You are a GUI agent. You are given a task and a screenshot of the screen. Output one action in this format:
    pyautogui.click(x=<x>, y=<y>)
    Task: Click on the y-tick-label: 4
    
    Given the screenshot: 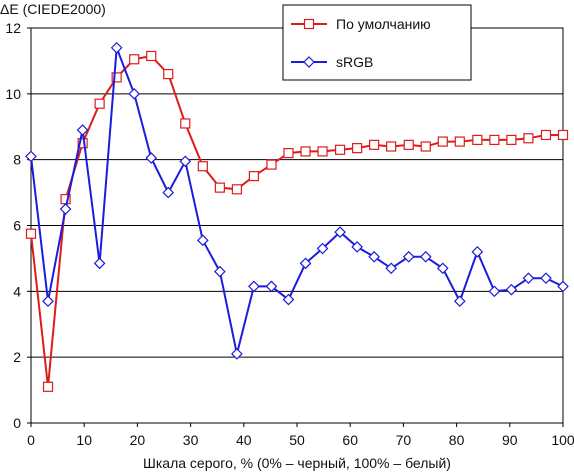 What is the action you would take?
    pyautogui.click(x=17, y=291)
    